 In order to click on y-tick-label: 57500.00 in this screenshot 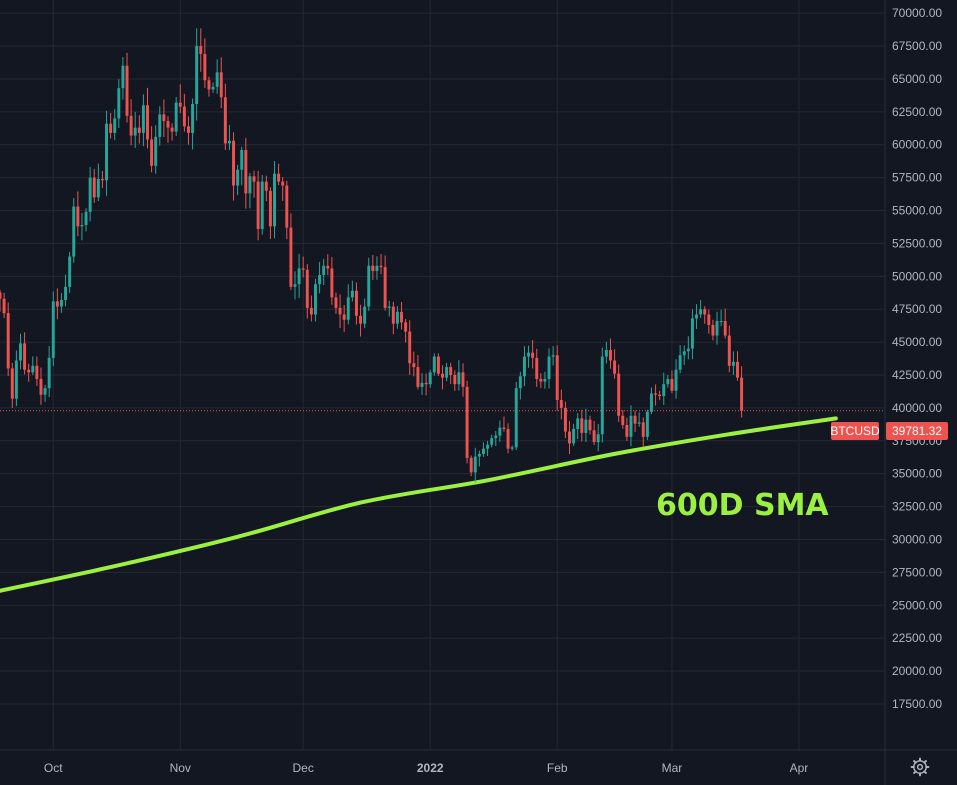, I will do `click(917, 178)`.